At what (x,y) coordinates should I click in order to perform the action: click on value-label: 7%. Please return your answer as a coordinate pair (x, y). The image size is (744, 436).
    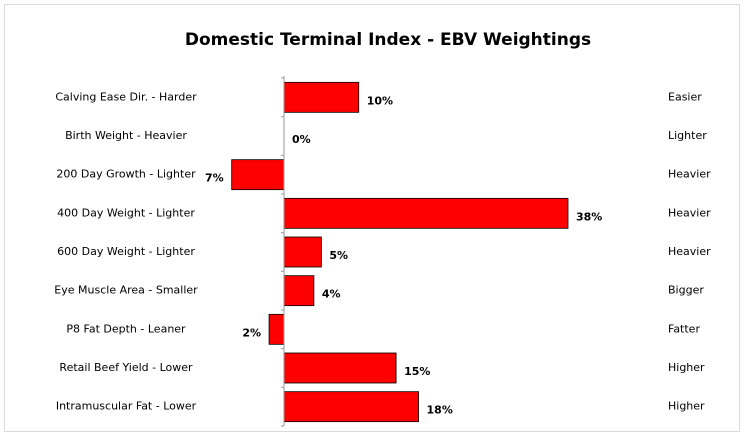
    Looking at the image, I should click on (214, 178).